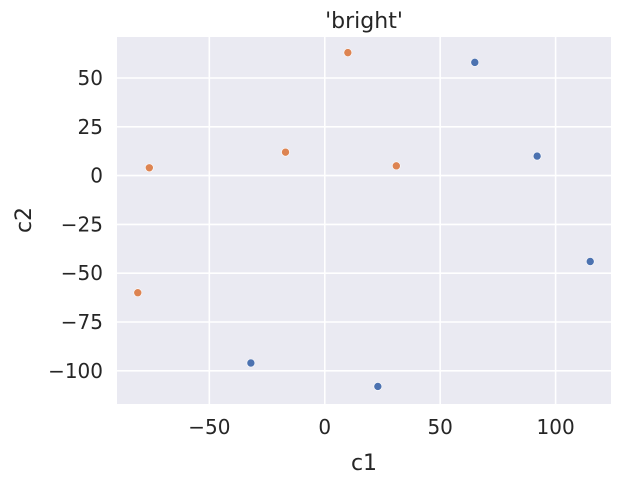 Image resolution: width=619 pixels, height=482 pixels. Describe the element at coordinates (75, 371) in the screenshot. I see `y-tick-label: −100` at that location.